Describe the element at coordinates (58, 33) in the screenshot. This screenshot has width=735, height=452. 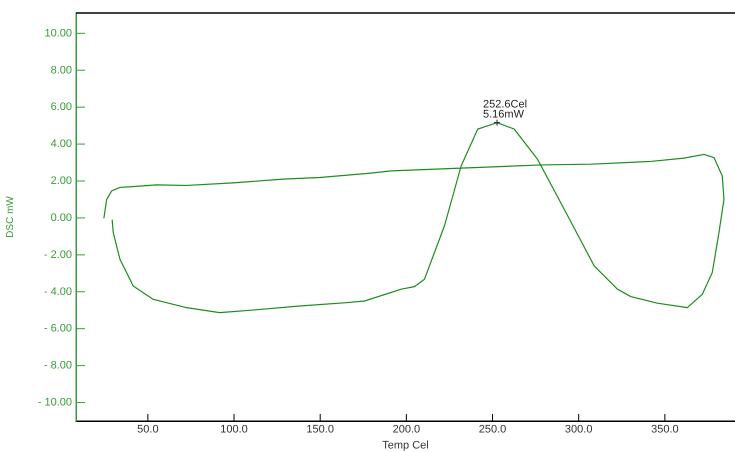
I see `y-tick-label: 10.00` at that location.